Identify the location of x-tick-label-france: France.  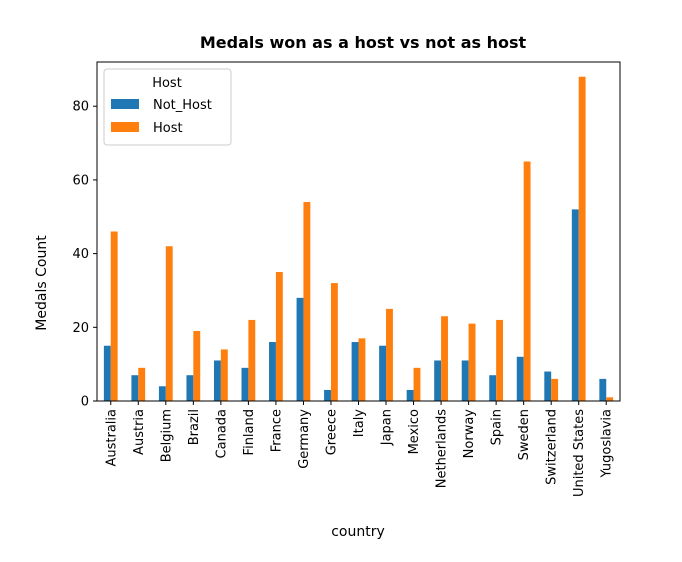
(276, 430).